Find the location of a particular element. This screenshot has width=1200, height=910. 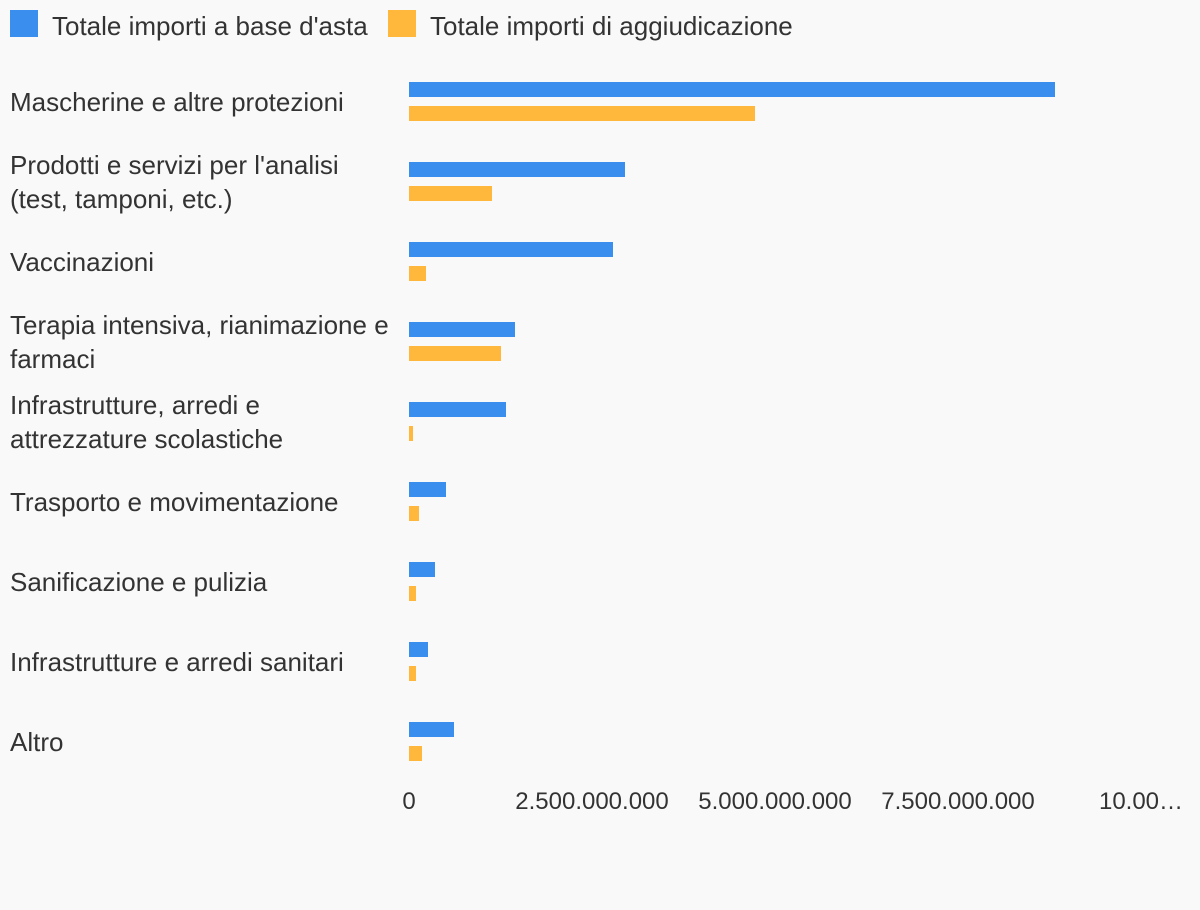

legend-label: Totale importi a base d'asta is located at coordinates (210, 26).